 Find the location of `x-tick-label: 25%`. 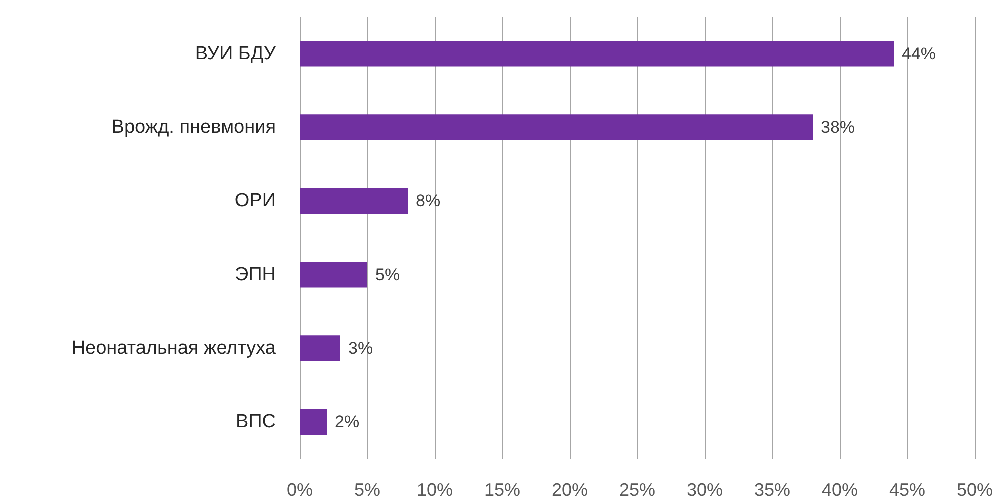

x-tick-label: 25% is located at coordinates (637, 489).